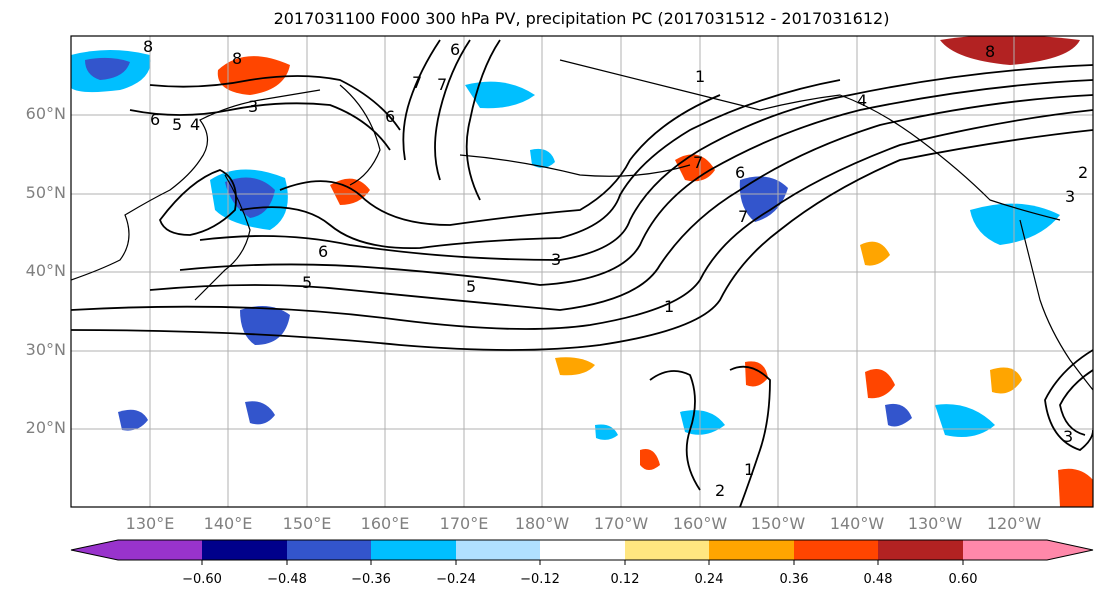 The height and width of the screenshot is (601, 1105). What do you see at coordinates (794, 579) in the screenshot?
I see `colorbar-tick-label: 0.36` at bounding box center [794, 579].